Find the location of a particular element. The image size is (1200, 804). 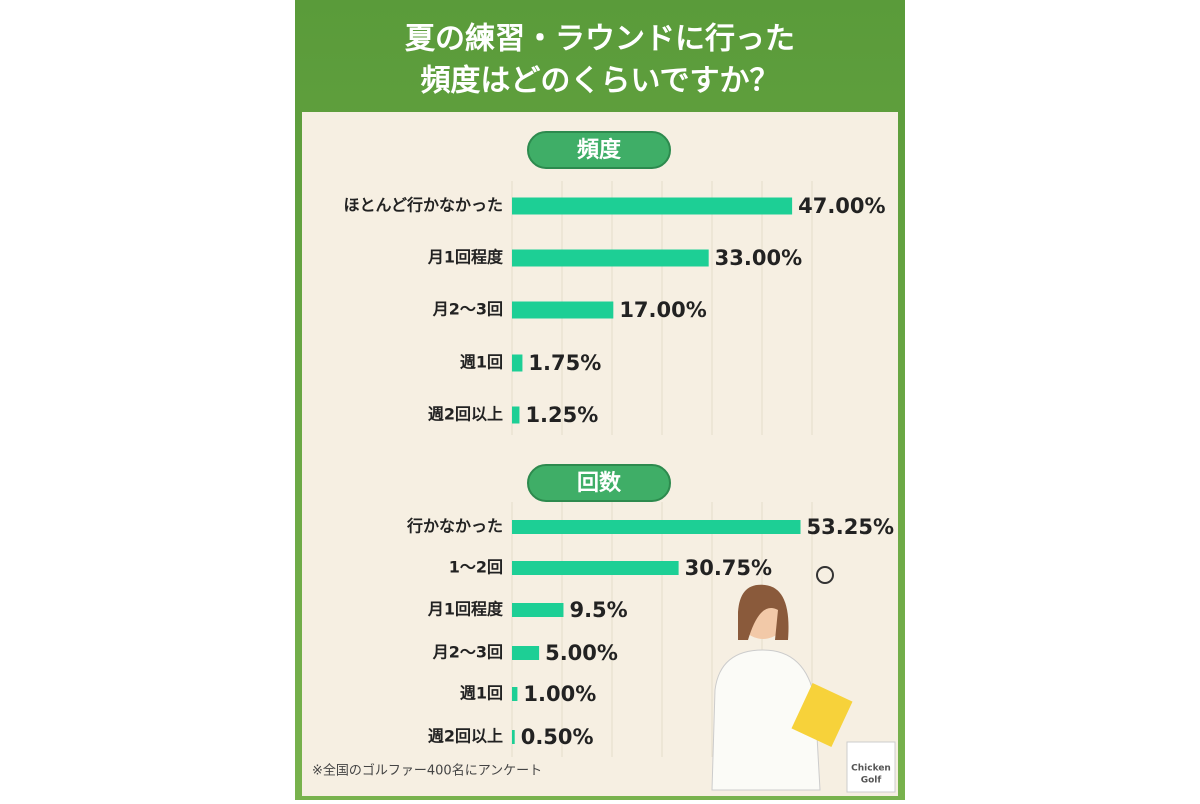

value-label: 0.50% is located at coordinates (557, 737).